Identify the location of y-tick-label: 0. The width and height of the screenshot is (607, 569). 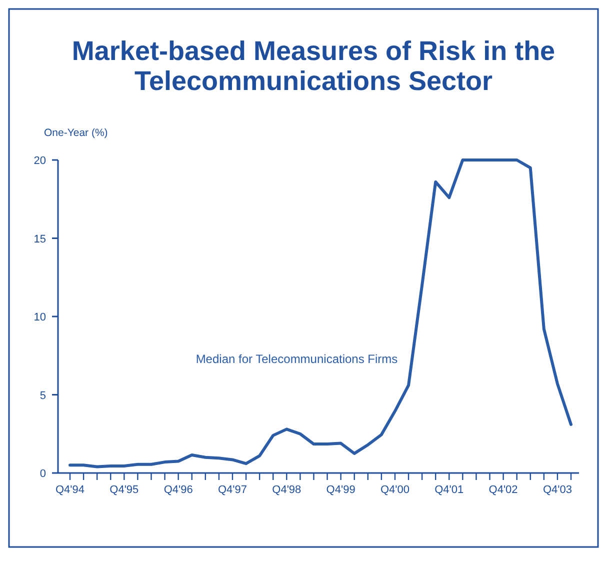
(43, 474).